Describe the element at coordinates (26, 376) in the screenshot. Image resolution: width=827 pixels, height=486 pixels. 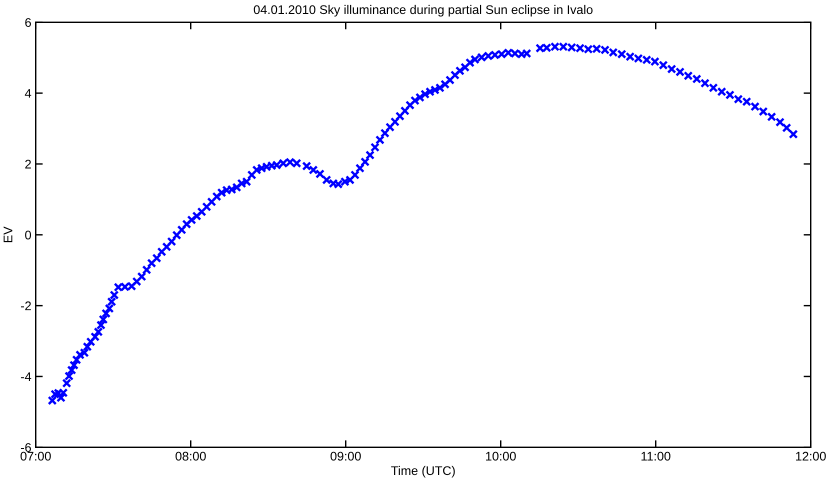
I see `y-tick-label: -4` at that location.